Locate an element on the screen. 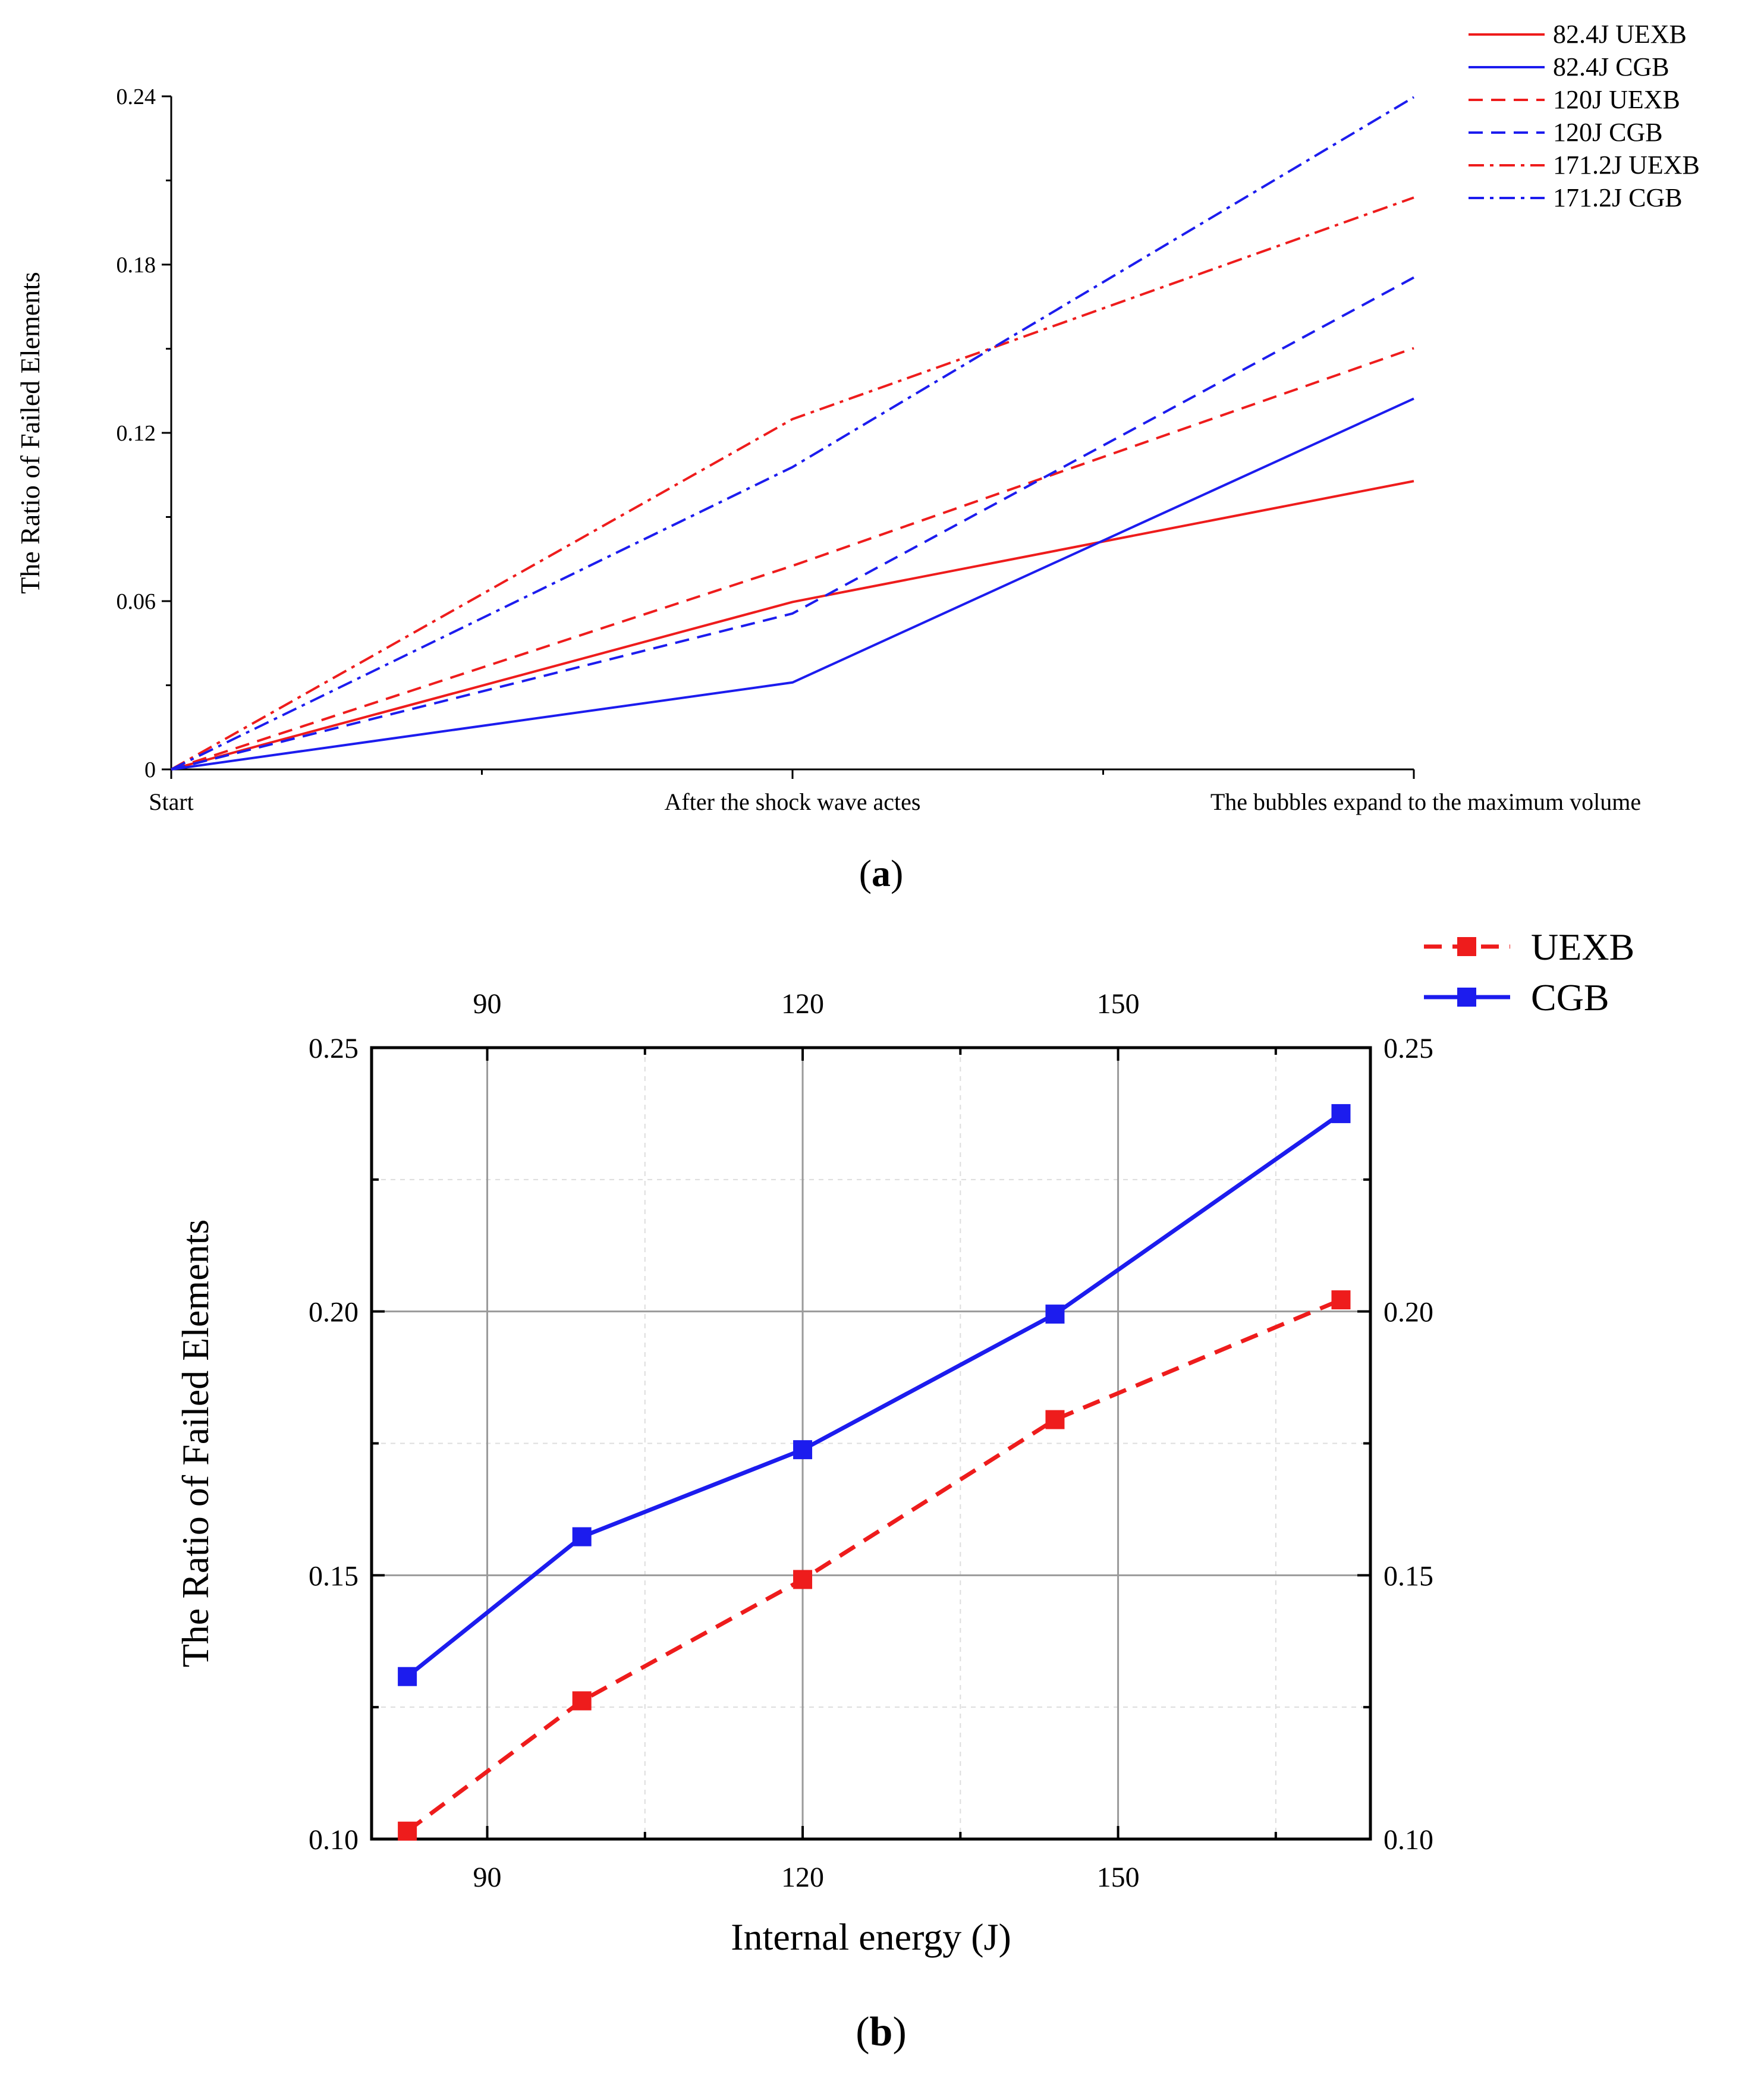 The image size is (1764, 2087). panel-label-letter: a is located at coordinates (881, 873).